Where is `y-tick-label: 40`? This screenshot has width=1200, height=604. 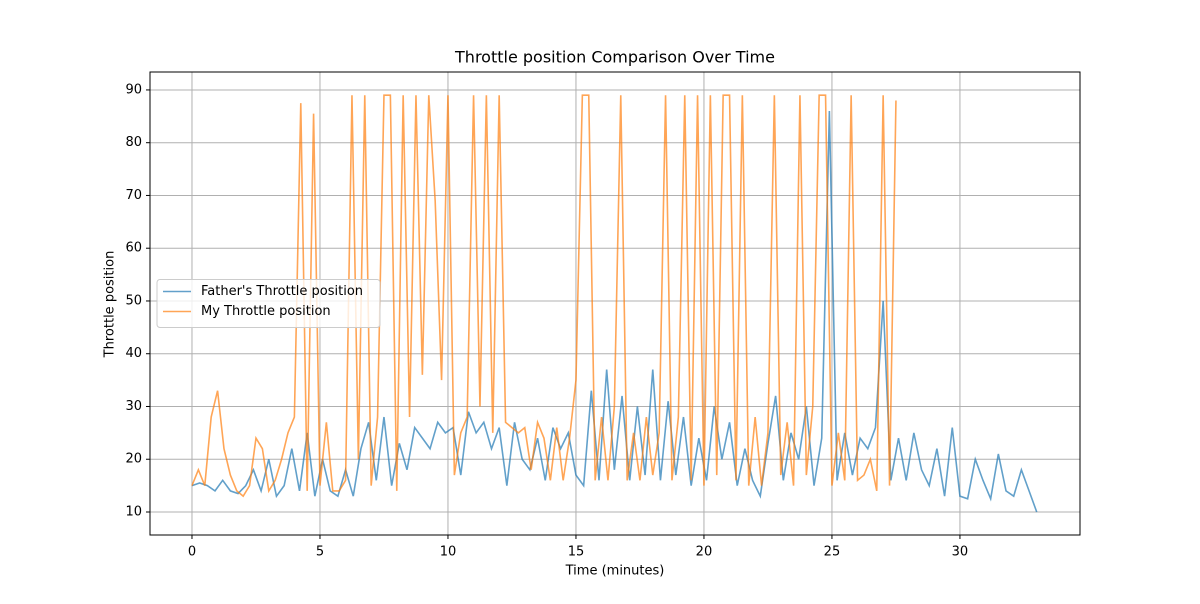 y-tick-label: 40 is located at coordinates (133, 353).